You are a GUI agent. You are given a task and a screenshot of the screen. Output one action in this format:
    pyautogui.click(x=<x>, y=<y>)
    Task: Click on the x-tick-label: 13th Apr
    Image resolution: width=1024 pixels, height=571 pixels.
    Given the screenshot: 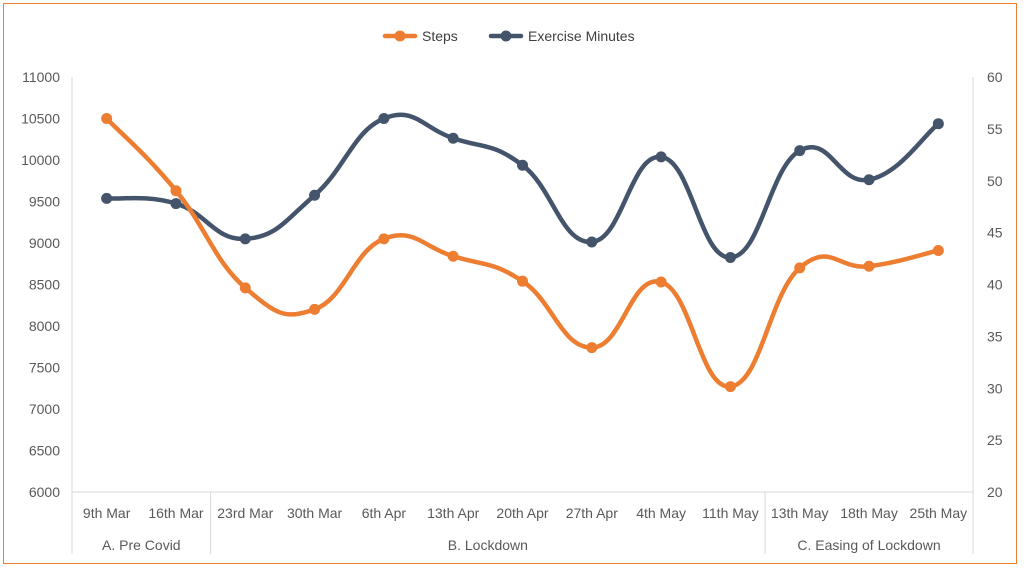 What is the action you would take?
    pyautogui.click(x=453, y=513)
    